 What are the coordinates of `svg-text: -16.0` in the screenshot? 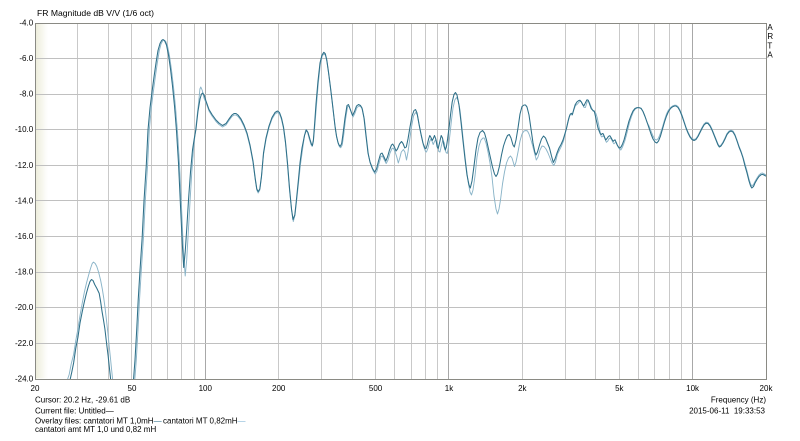 It's located at (24, 236).